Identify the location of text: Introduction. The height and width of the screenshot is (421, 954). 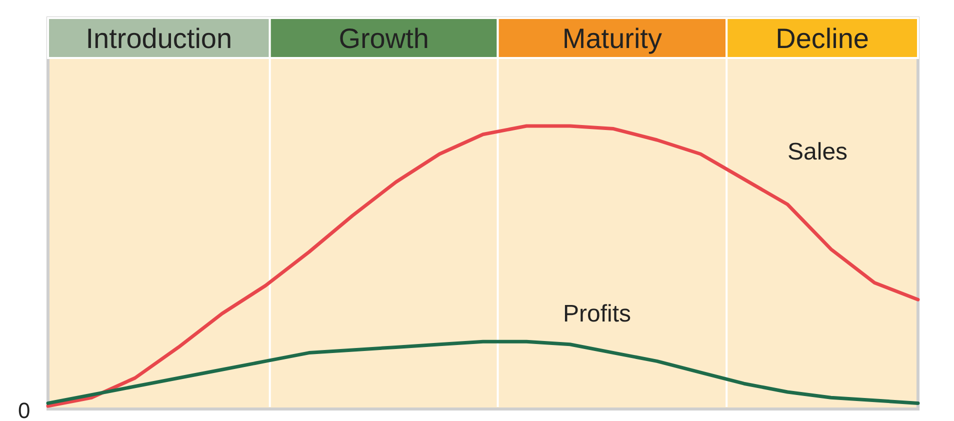
(159, 38).